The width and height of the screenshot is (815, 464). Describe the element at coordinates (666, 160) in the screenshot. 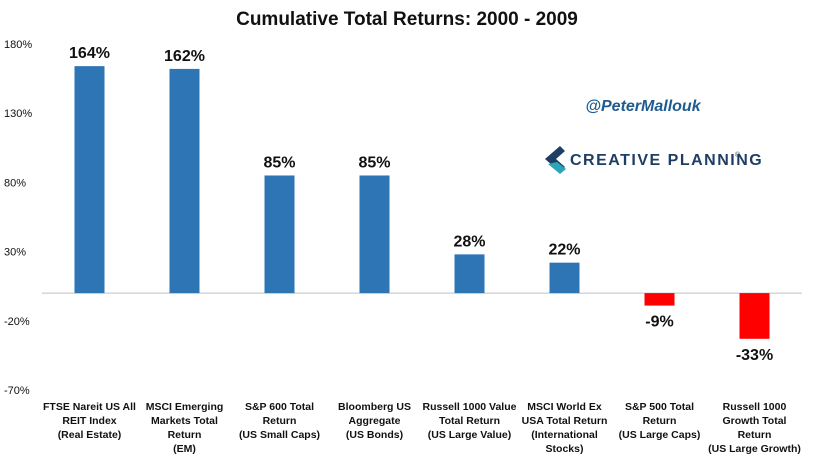

I see `brand-name: CREATIVE PLANNING` at that location.